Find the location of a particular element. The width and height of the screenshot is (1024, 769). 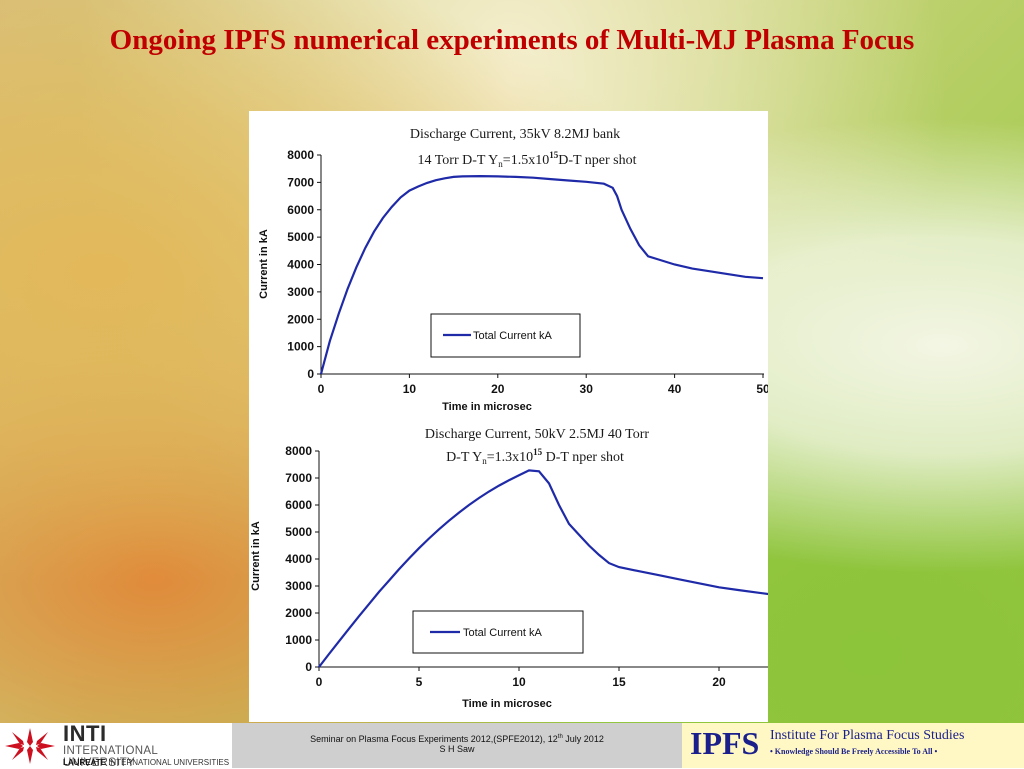

inti-name: INTI is located at coordinates (85, 733).